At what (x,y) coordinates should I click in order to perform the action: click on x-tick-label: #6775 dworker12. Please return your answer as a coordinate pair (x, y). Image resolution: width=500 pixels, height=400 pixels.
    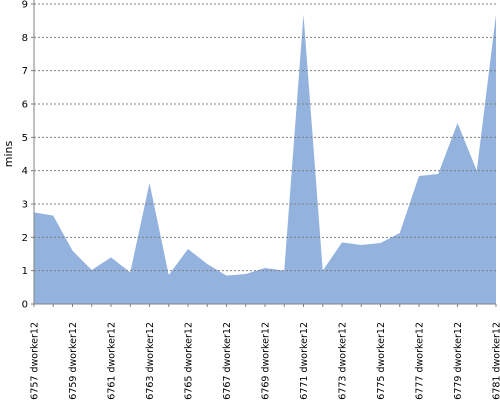
    Looking at the image, I should click on (381, 361).